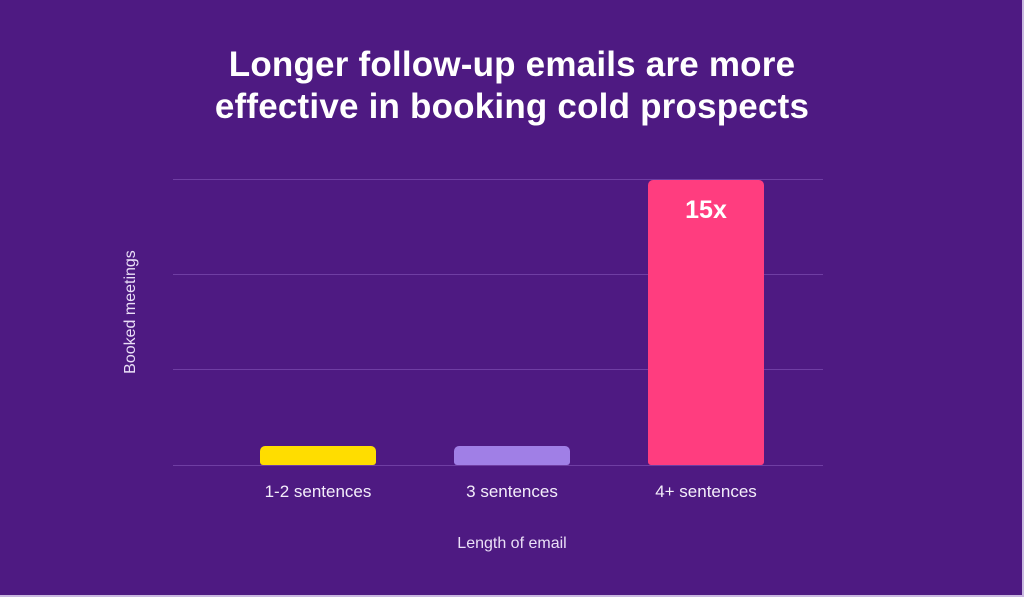 The image size is (1024, 597). Describe the element at coordinates (706, 322) in the screenshot. I see `bar-4-plus-sentences: 15x` at that location.